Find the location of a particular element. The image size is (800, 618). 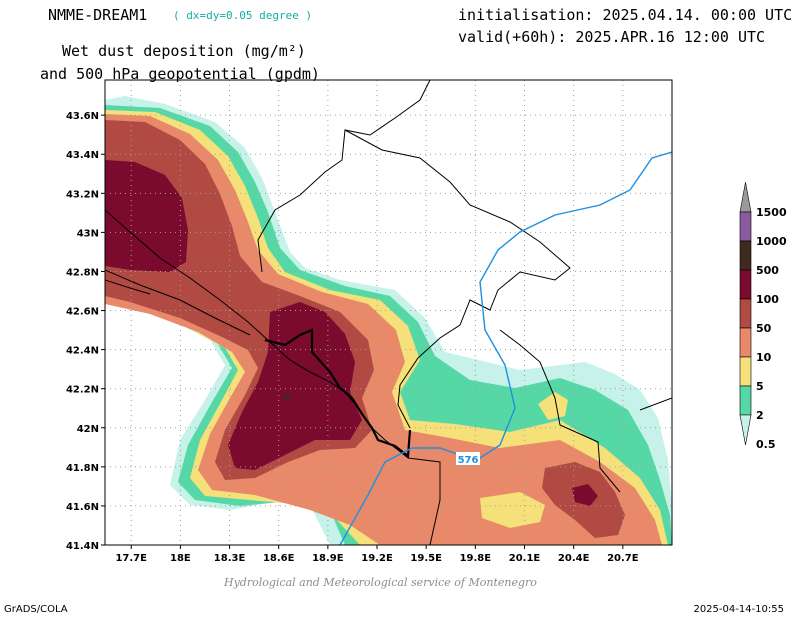

border-se is located at coordinates (655, 404).